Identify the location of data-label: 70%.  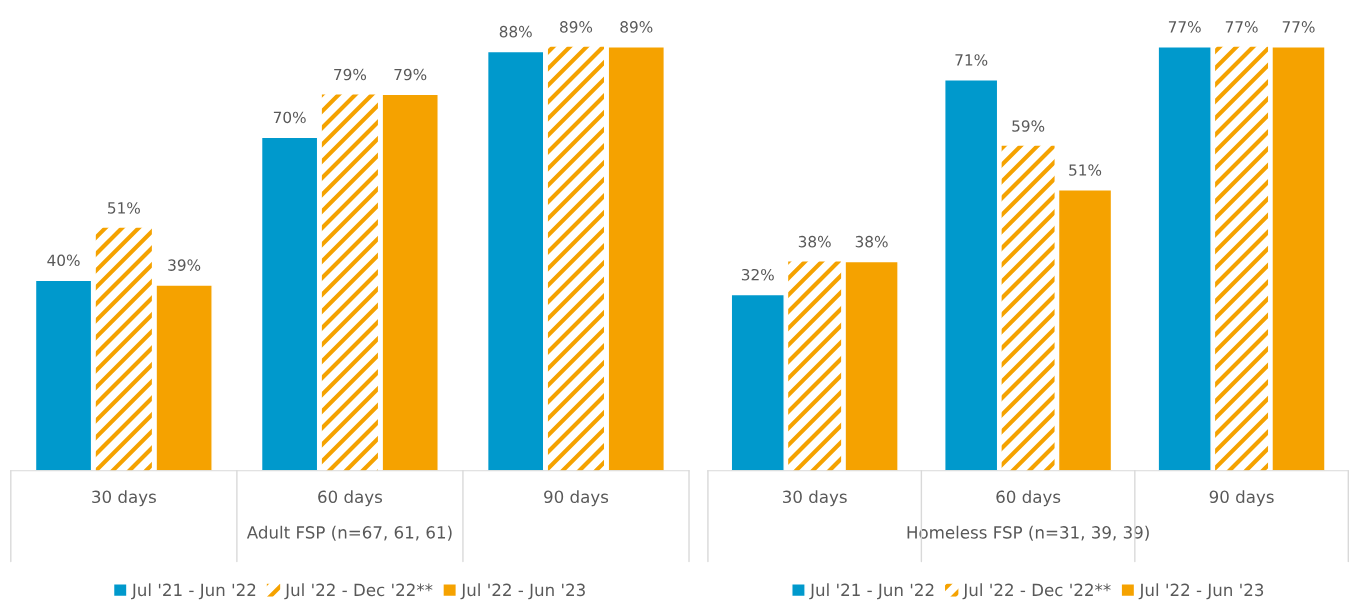
(289, 117).